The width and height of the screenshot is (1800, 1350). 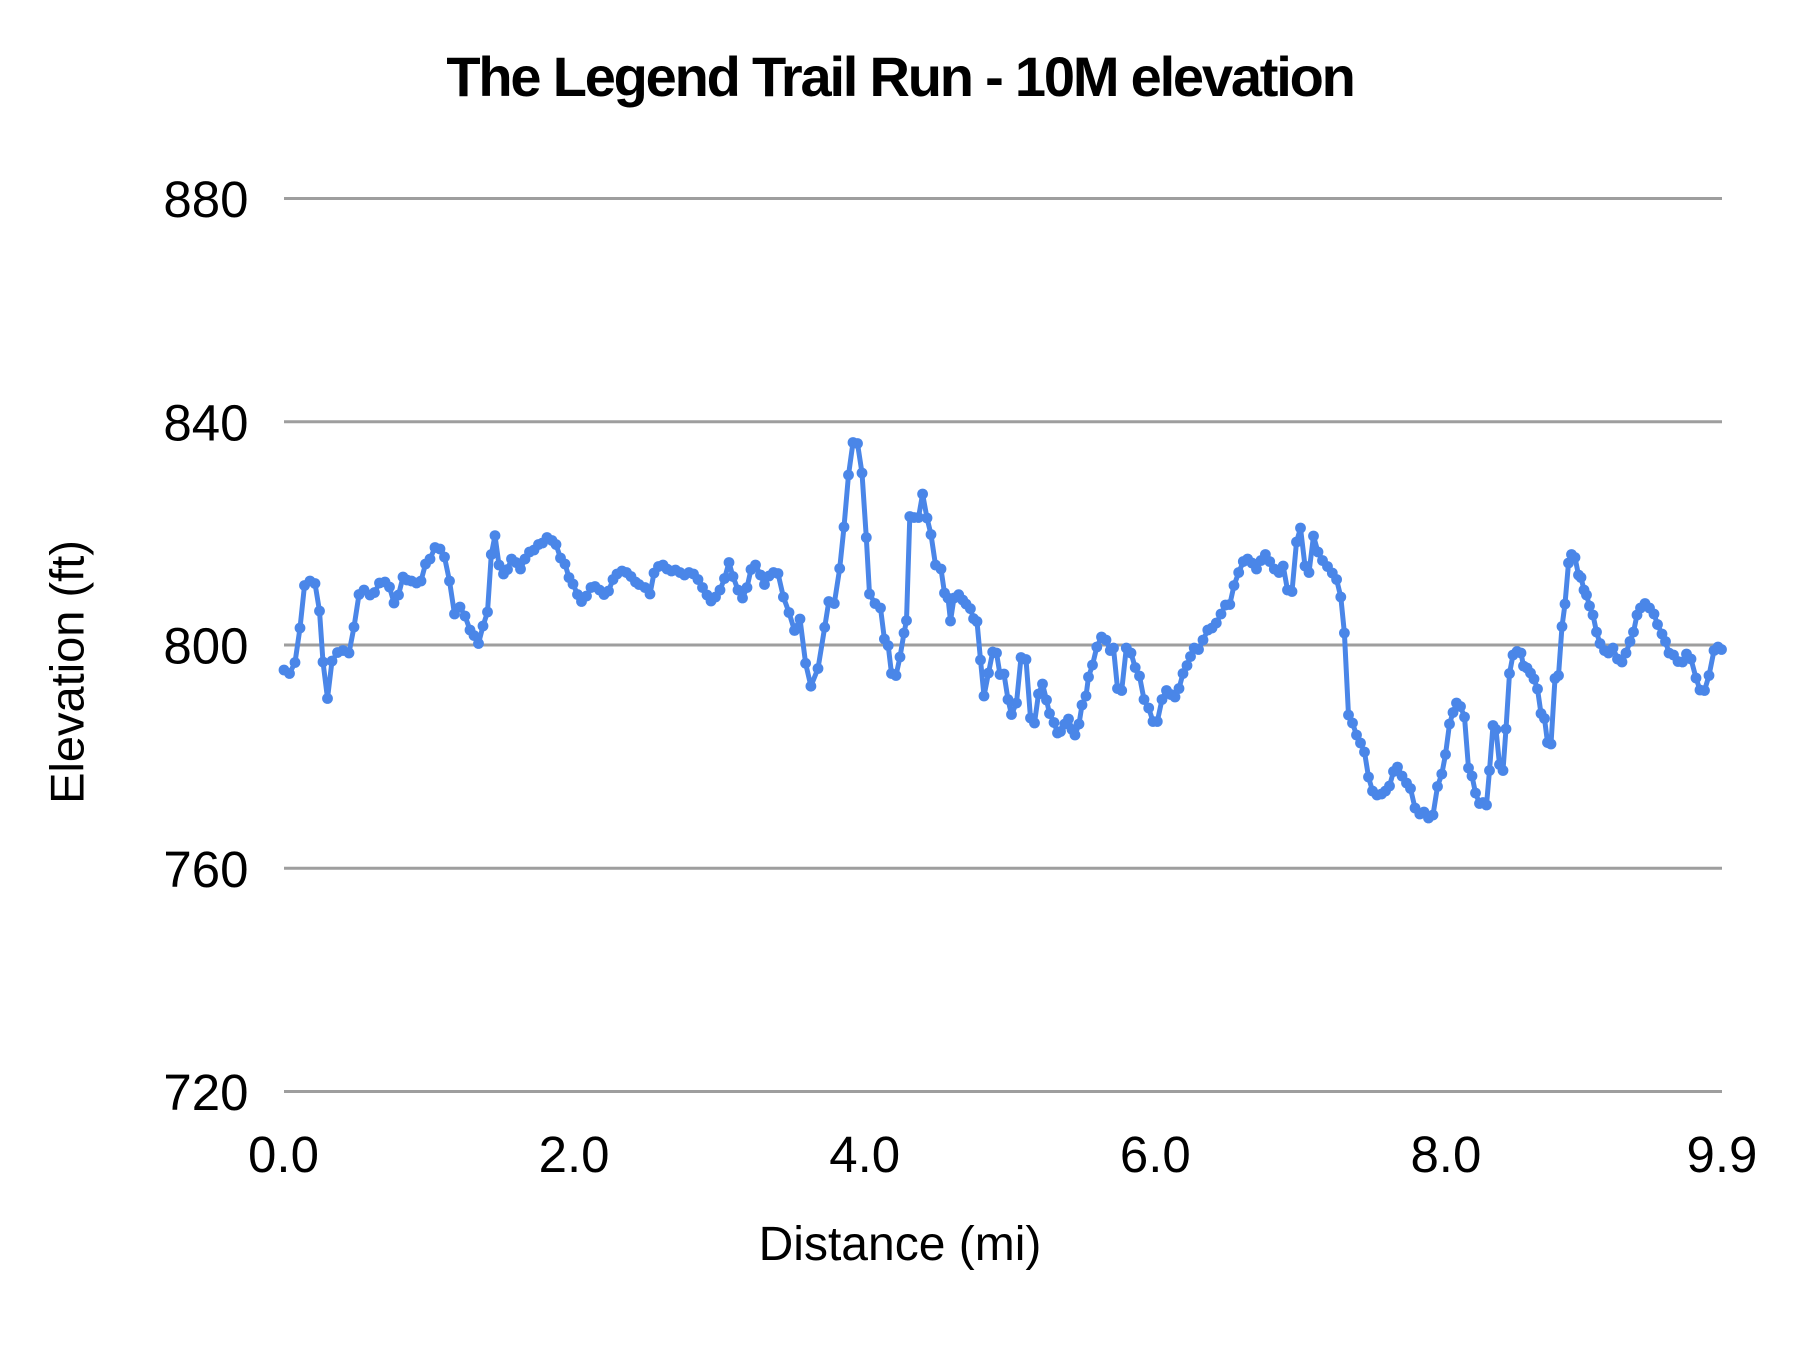 What do you see at coordinates (900, 1244) in the screenshot?
I see `svg-text: Distance (mi)` at bounding box center [900, 1244].